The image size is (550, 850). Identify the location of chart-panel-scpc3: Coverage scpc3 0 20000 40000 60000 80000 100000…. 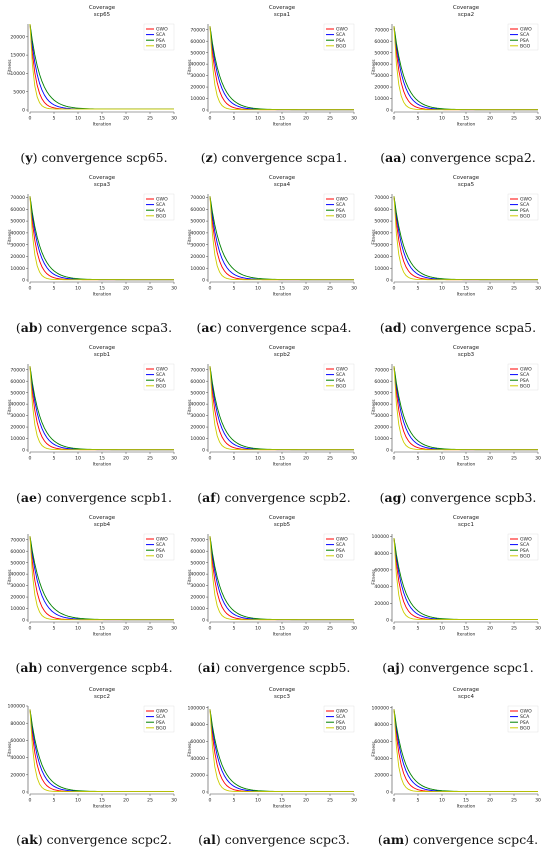
(273, 767).